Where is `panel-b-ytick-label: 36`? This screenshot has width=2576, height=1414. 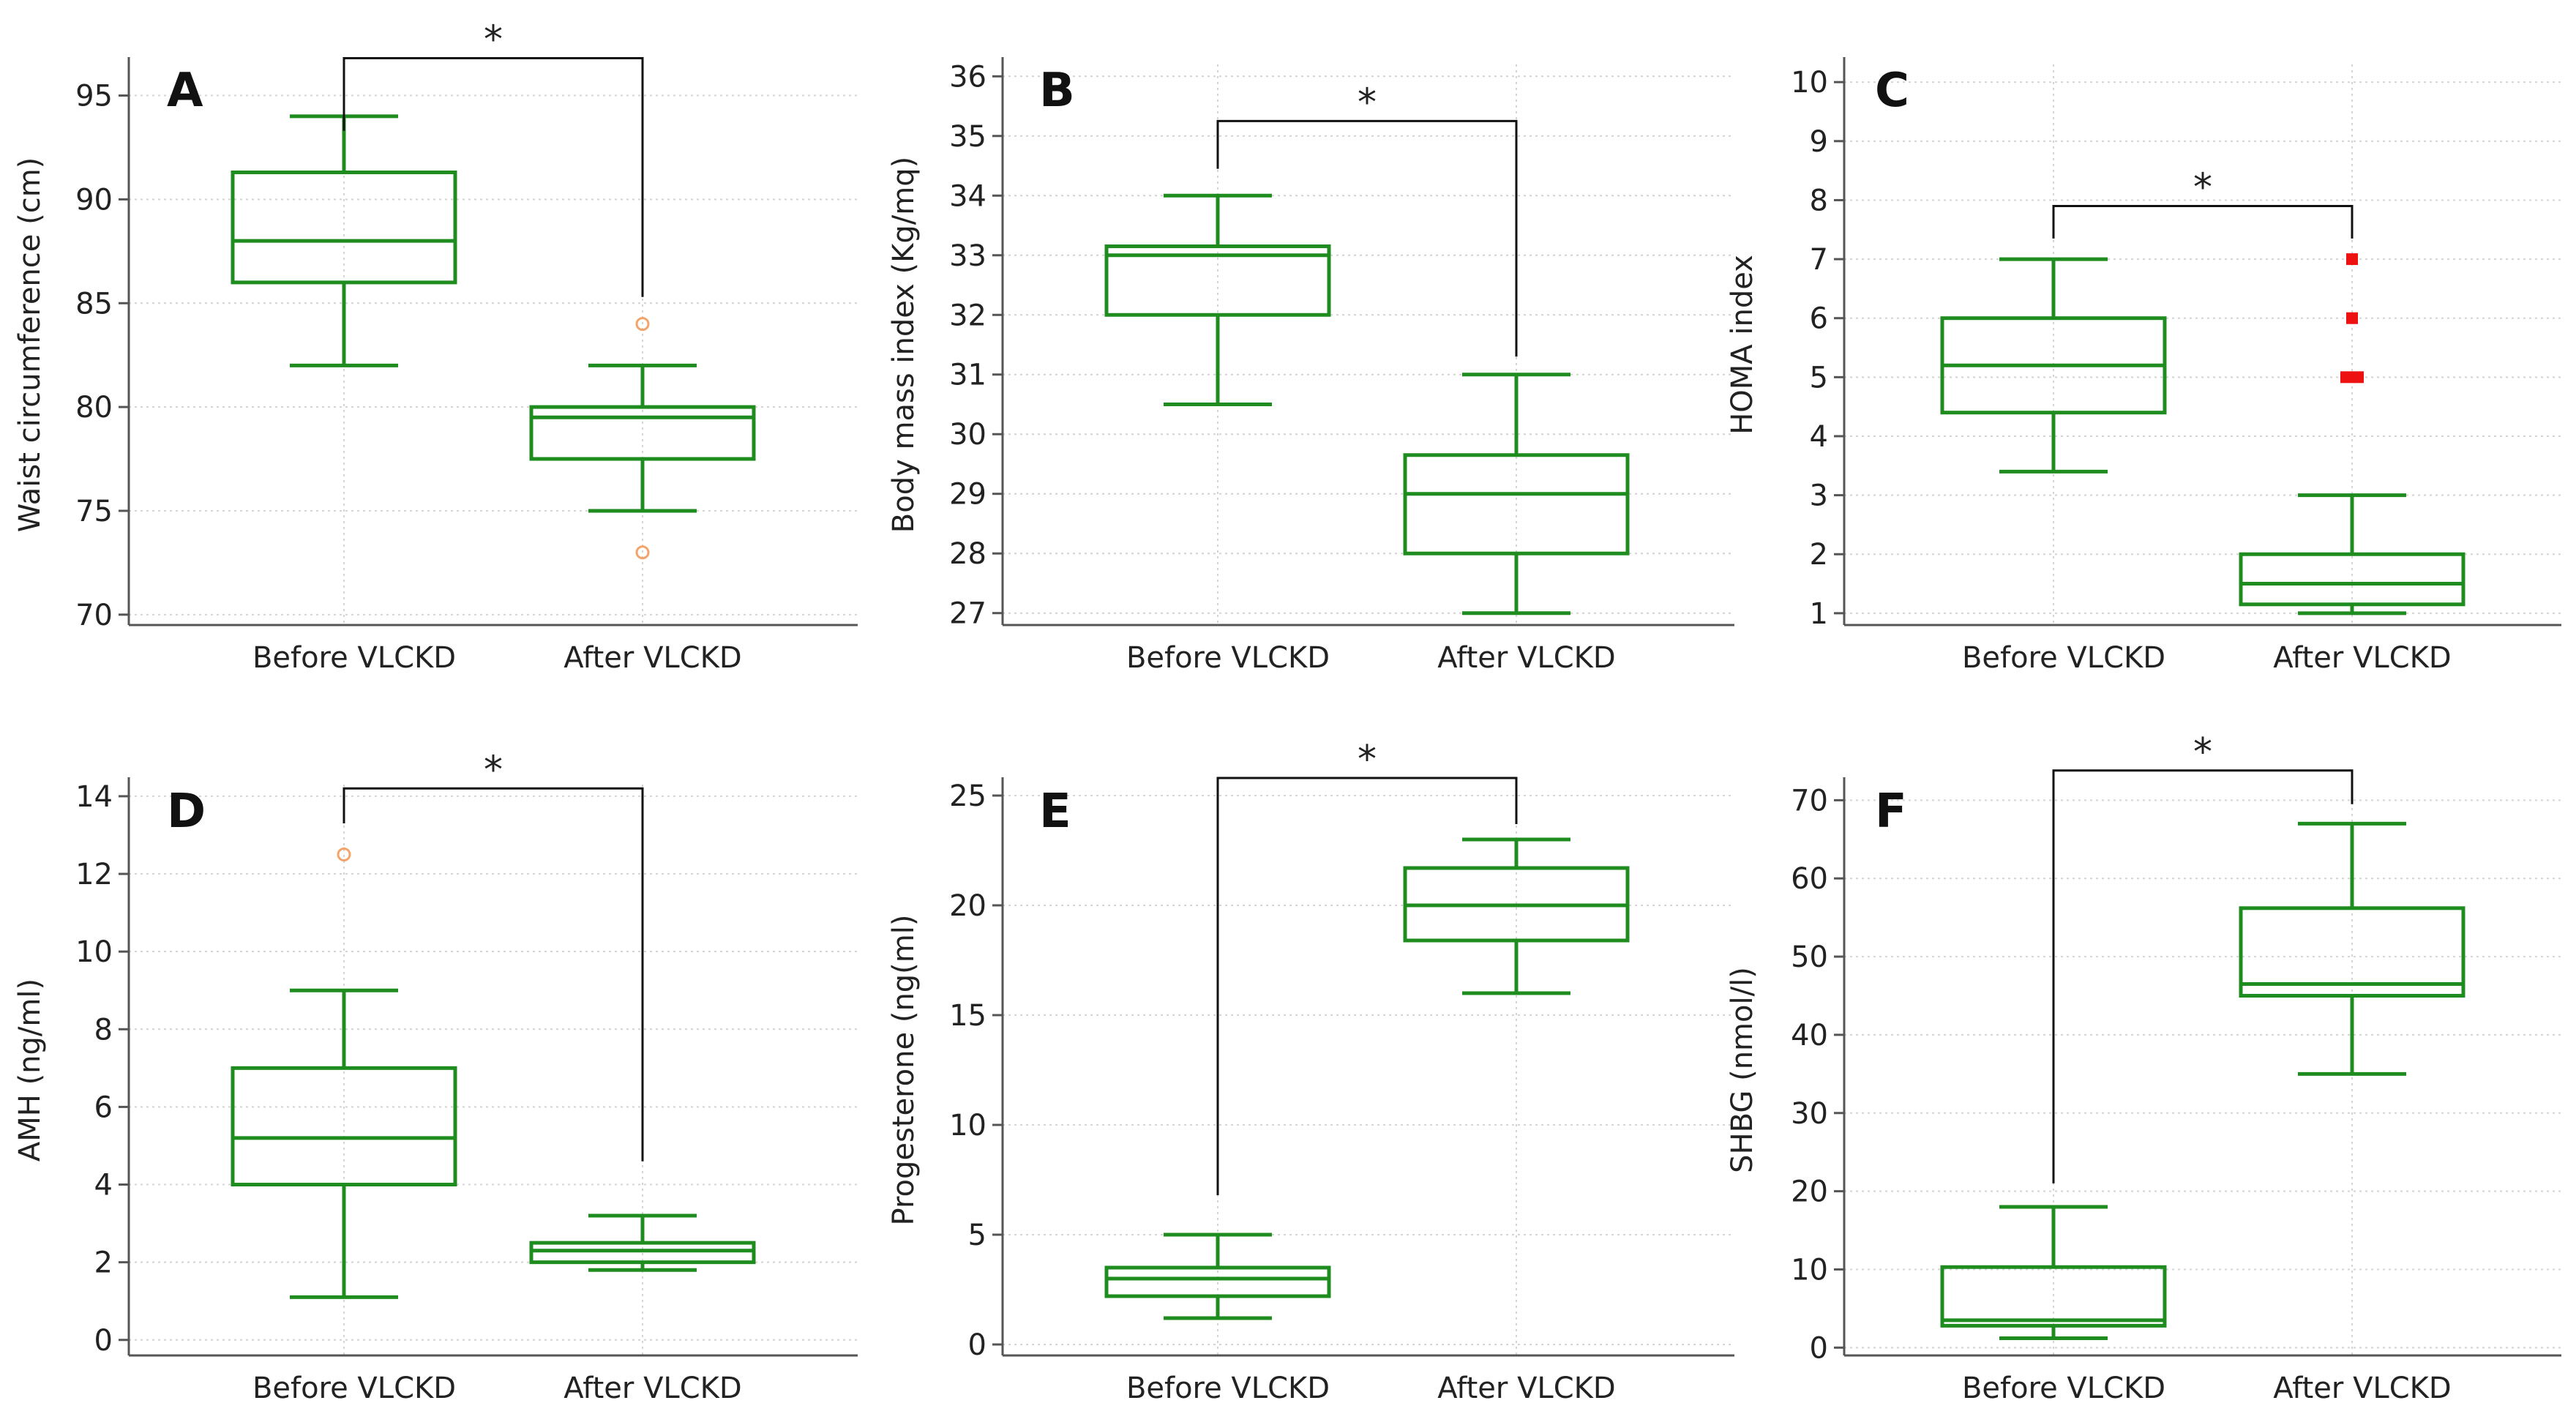
panel-b-ytick-label: 36 is located at coordinates (967, 77).